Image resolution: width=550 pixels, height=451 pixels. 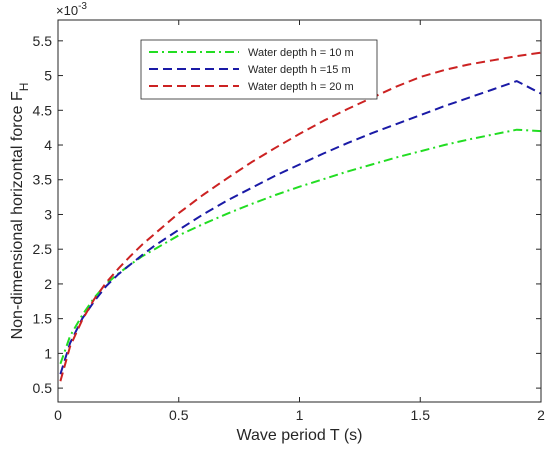 I want to click on x-tick-label: 1.5, so click(x=421, y=415).